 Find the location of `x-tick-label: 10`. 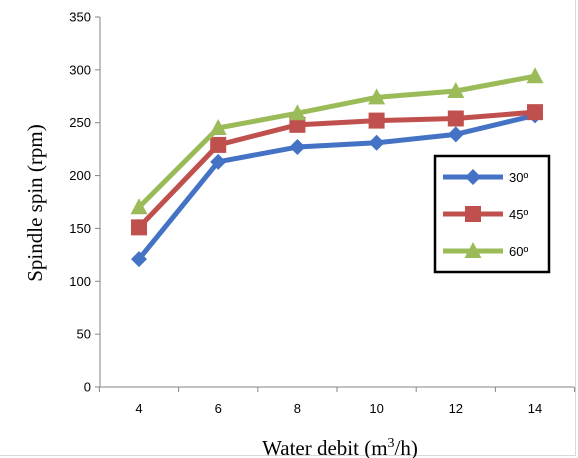

x-tick-label: 10 is located at coordinates (376, 408).